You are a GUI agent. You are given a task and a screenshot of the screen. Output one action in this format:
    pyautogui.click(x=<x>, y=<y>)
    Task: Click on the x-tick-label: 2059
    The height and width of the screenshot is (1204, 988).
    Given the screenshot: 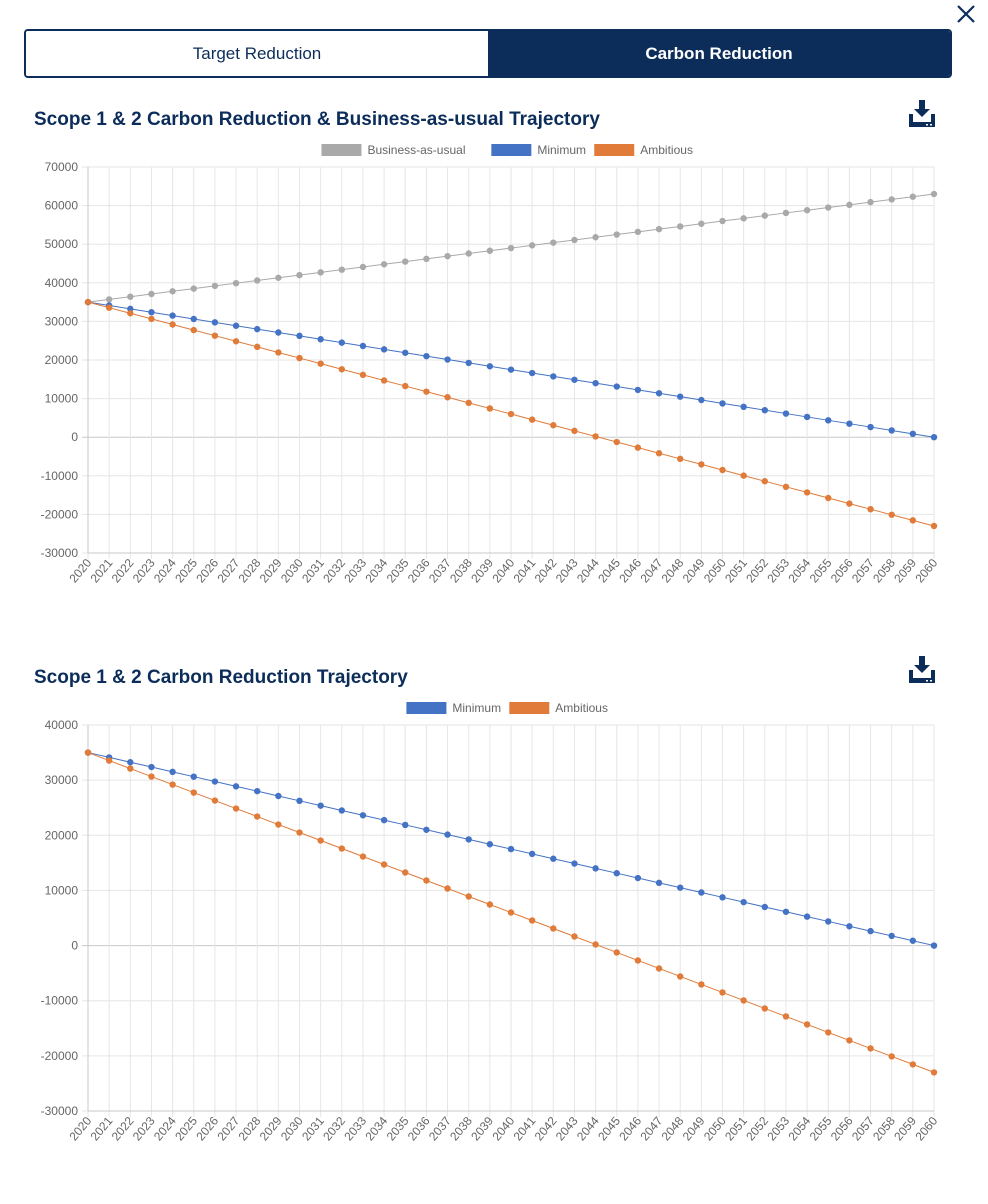 What is the action you would take?
    pyautogui.click(x=905, y=571)
    